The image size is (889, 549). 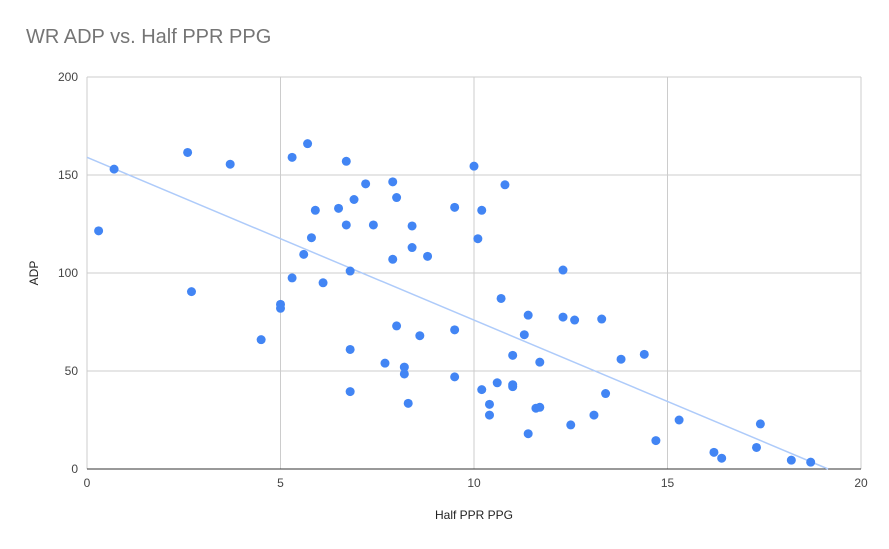 What do you see at coordinates (68, 77) in the screenshot?
I see `y-tick-label: 200` at bounding box center [68, 77].